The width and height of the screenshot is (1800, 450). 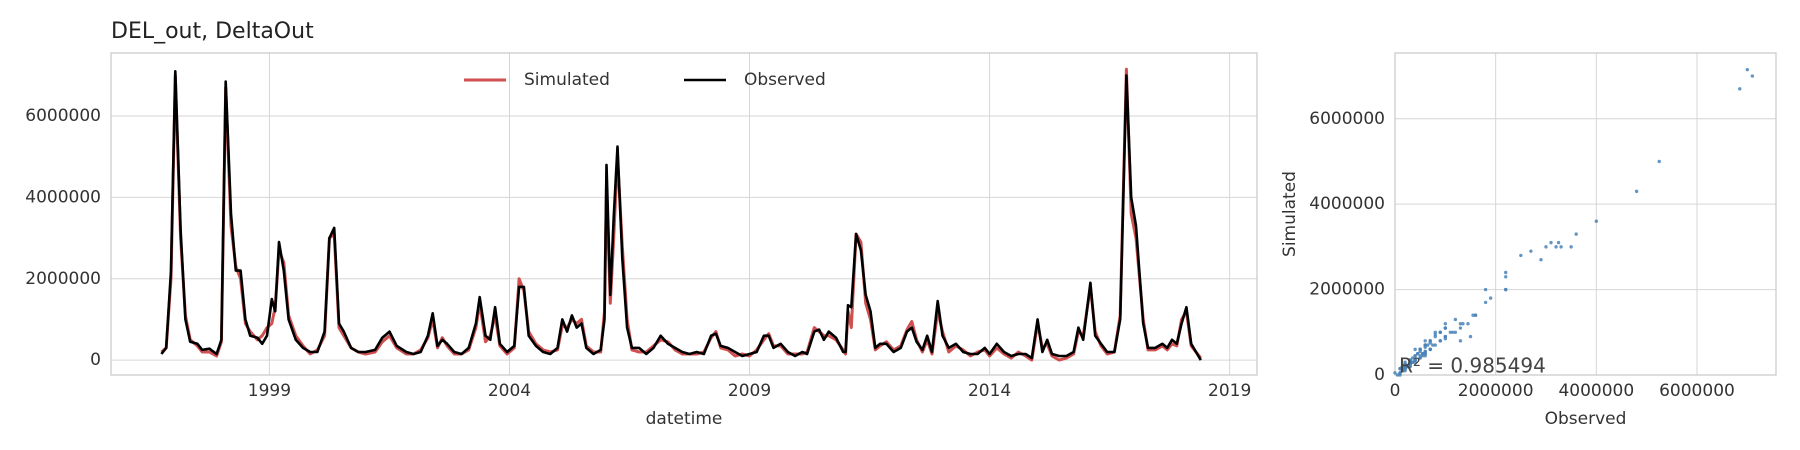 I want to click on x-tick-label: 2004, so click(x=509, y=391).